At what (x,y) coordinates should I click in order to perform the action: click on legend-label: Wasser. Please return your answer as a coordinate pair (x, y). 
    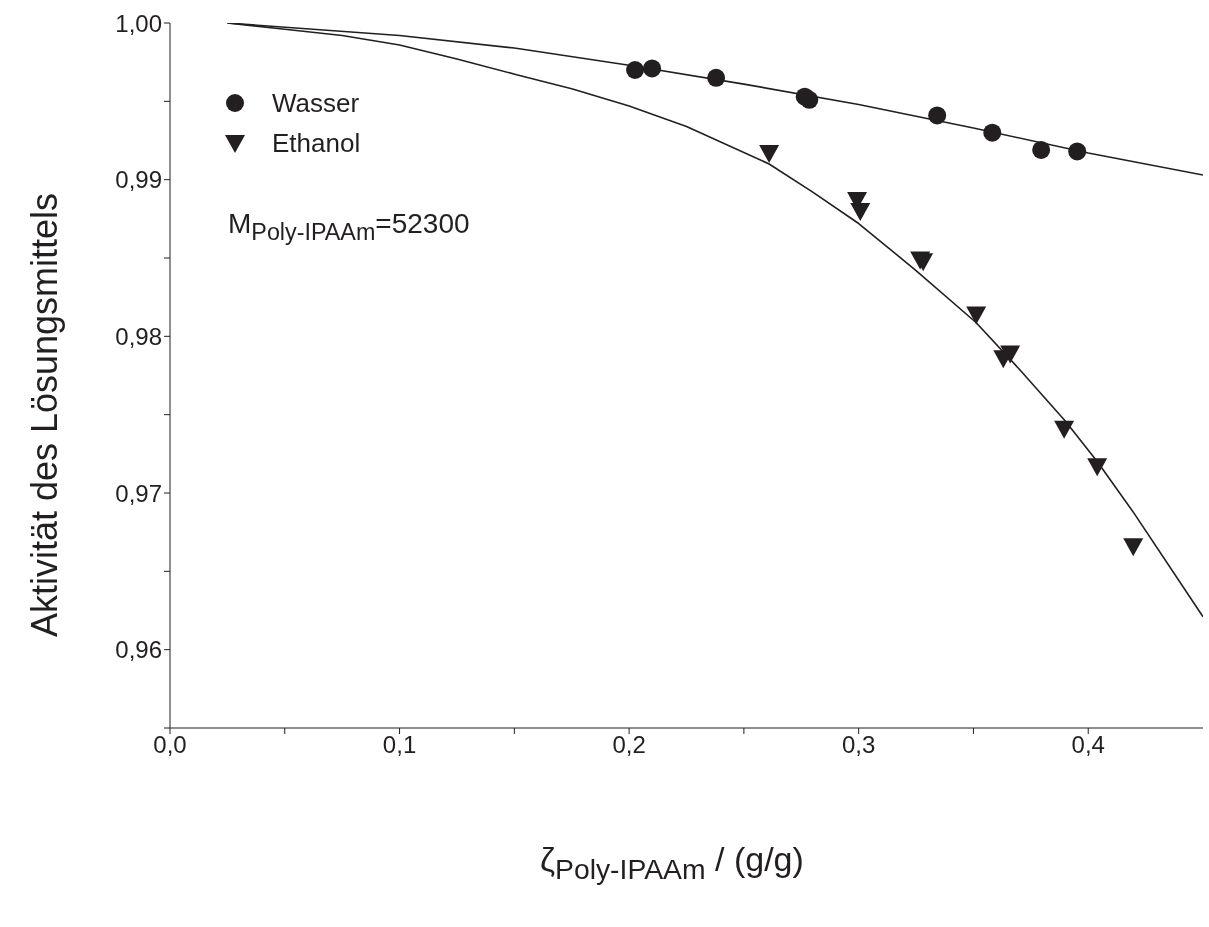
    Looking at the image, I should click on (316, 103).